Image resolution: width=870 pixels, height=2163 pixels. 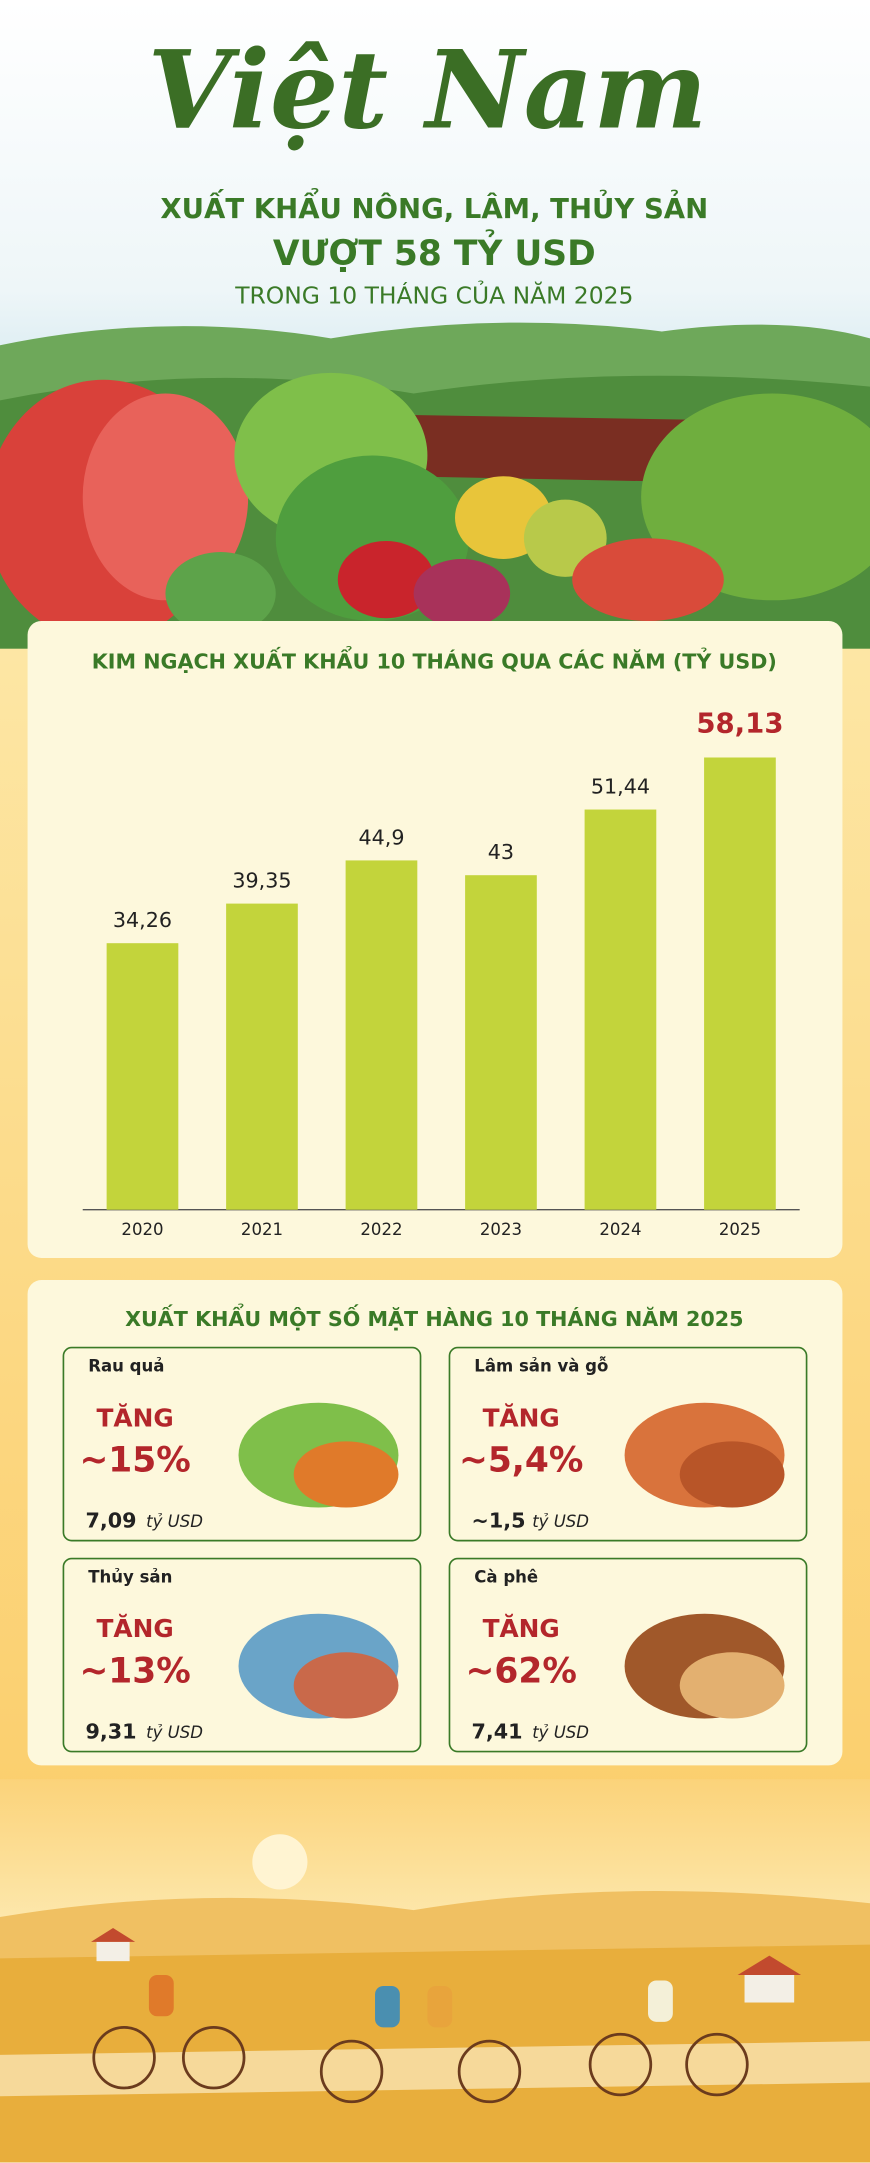 I want to click on product-value: ~1,5, so click(x=499, y=1520).